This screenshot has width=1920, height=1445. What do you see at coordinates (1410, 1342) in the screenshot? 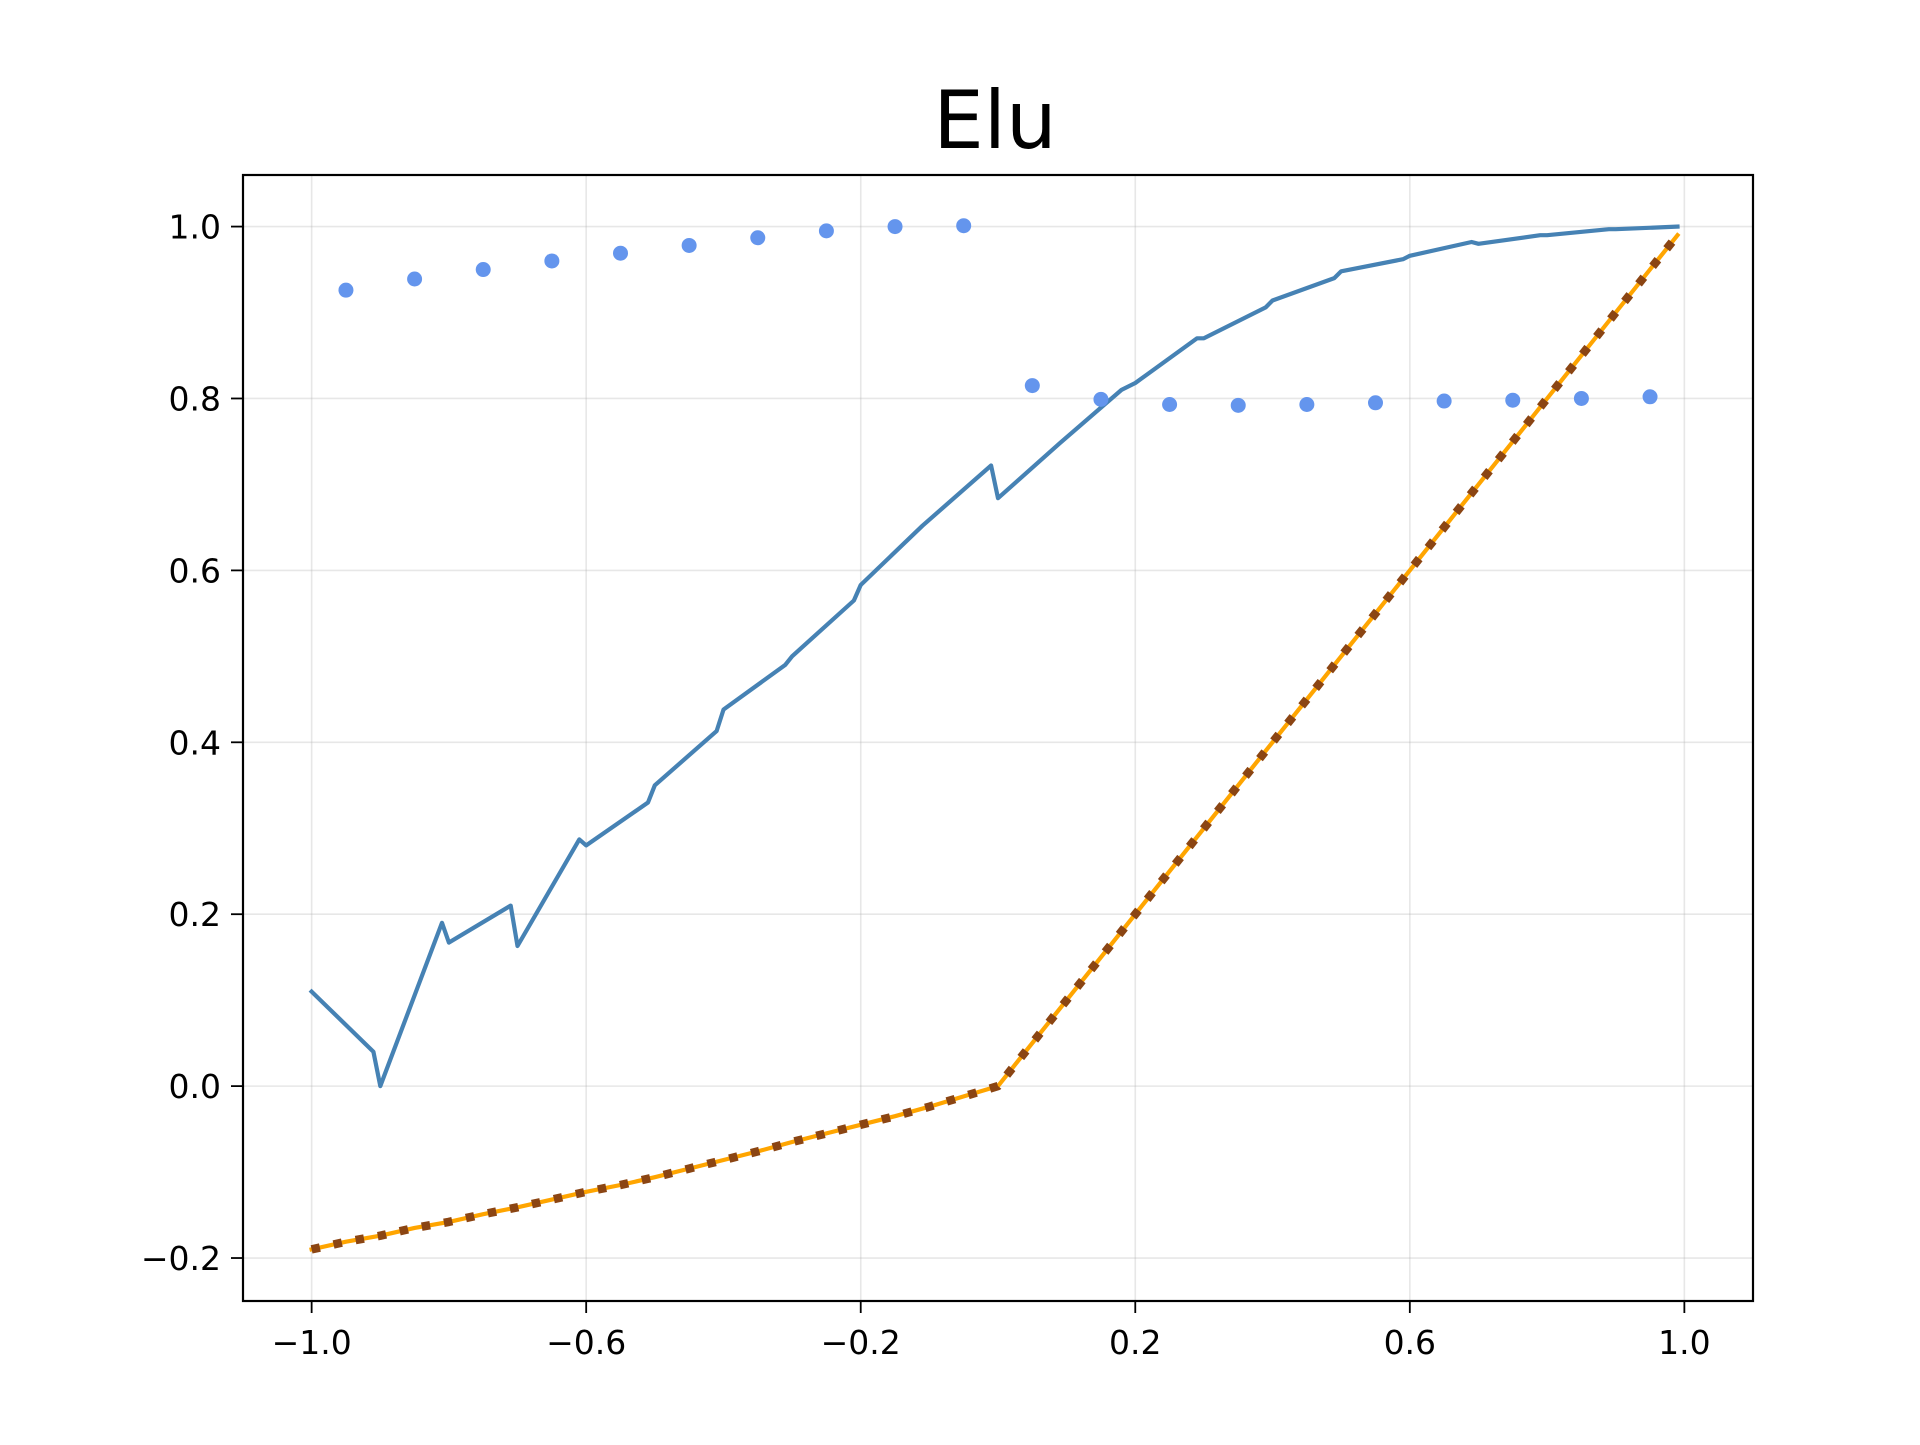
I see `x-tick-label: 0.6` at bounding box center [1410, 1342].